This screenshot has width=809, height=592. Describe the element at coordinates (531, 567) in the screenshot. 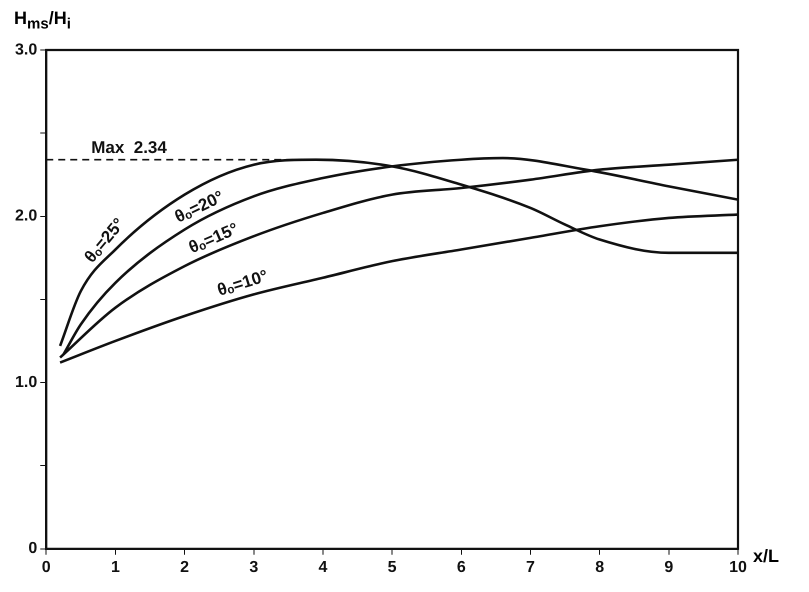

I see `x-tick-label: 7` at that location.